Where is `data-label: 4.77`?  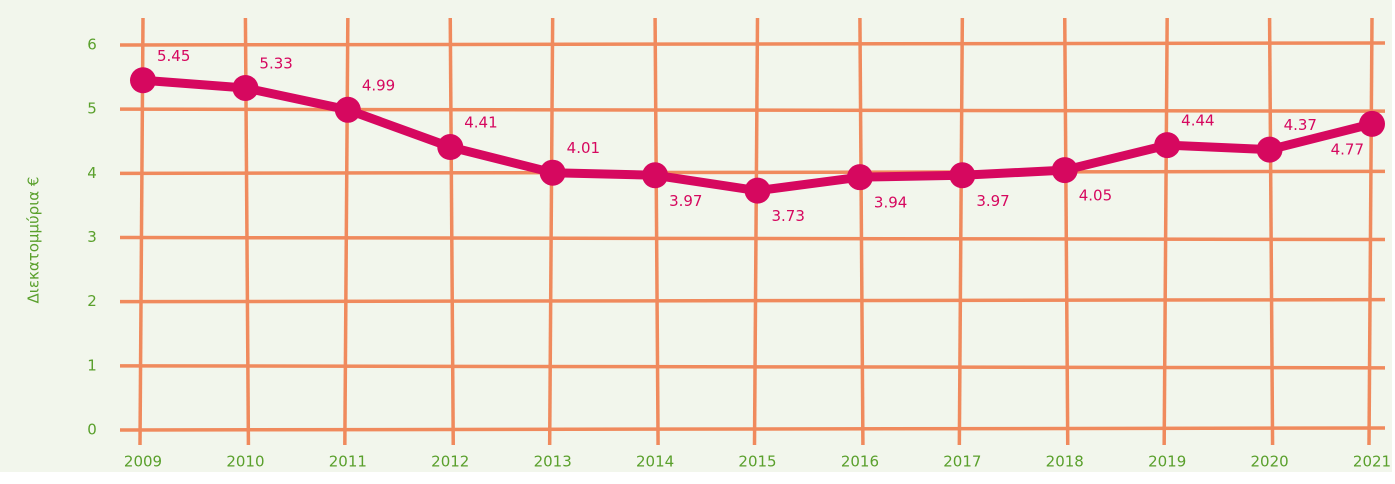 data-label: 4.77 is located at coordinates (1347, 149).